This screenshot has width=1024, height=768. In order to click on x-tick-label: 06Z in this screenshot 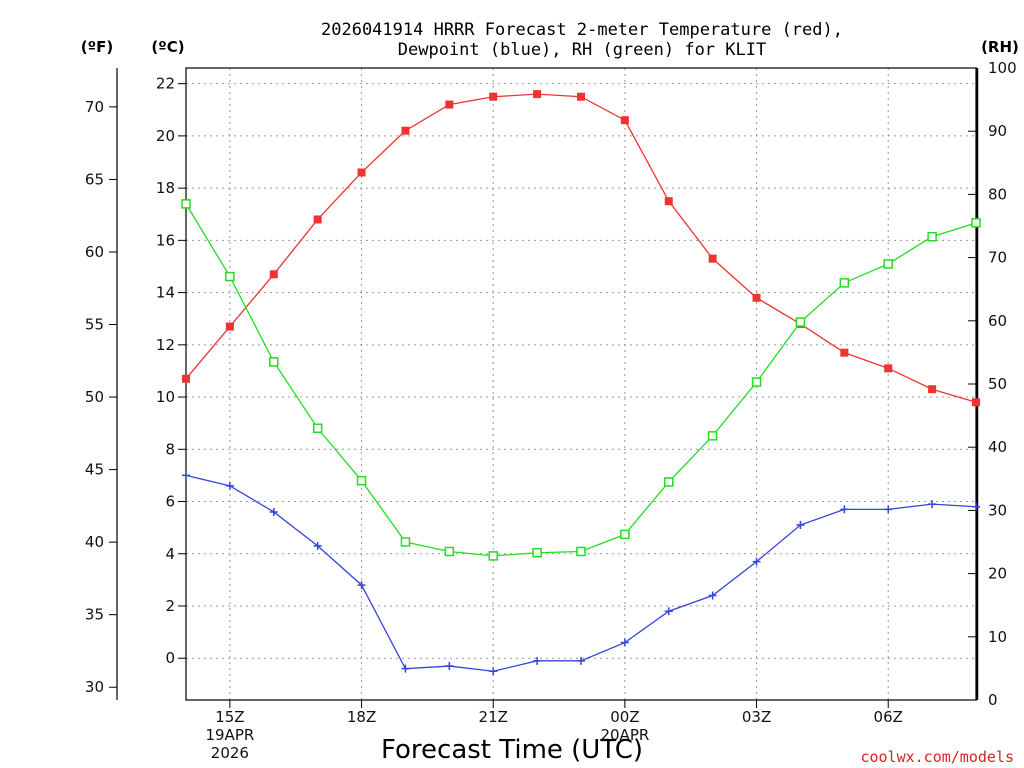, I will do `click(888, 717)`.